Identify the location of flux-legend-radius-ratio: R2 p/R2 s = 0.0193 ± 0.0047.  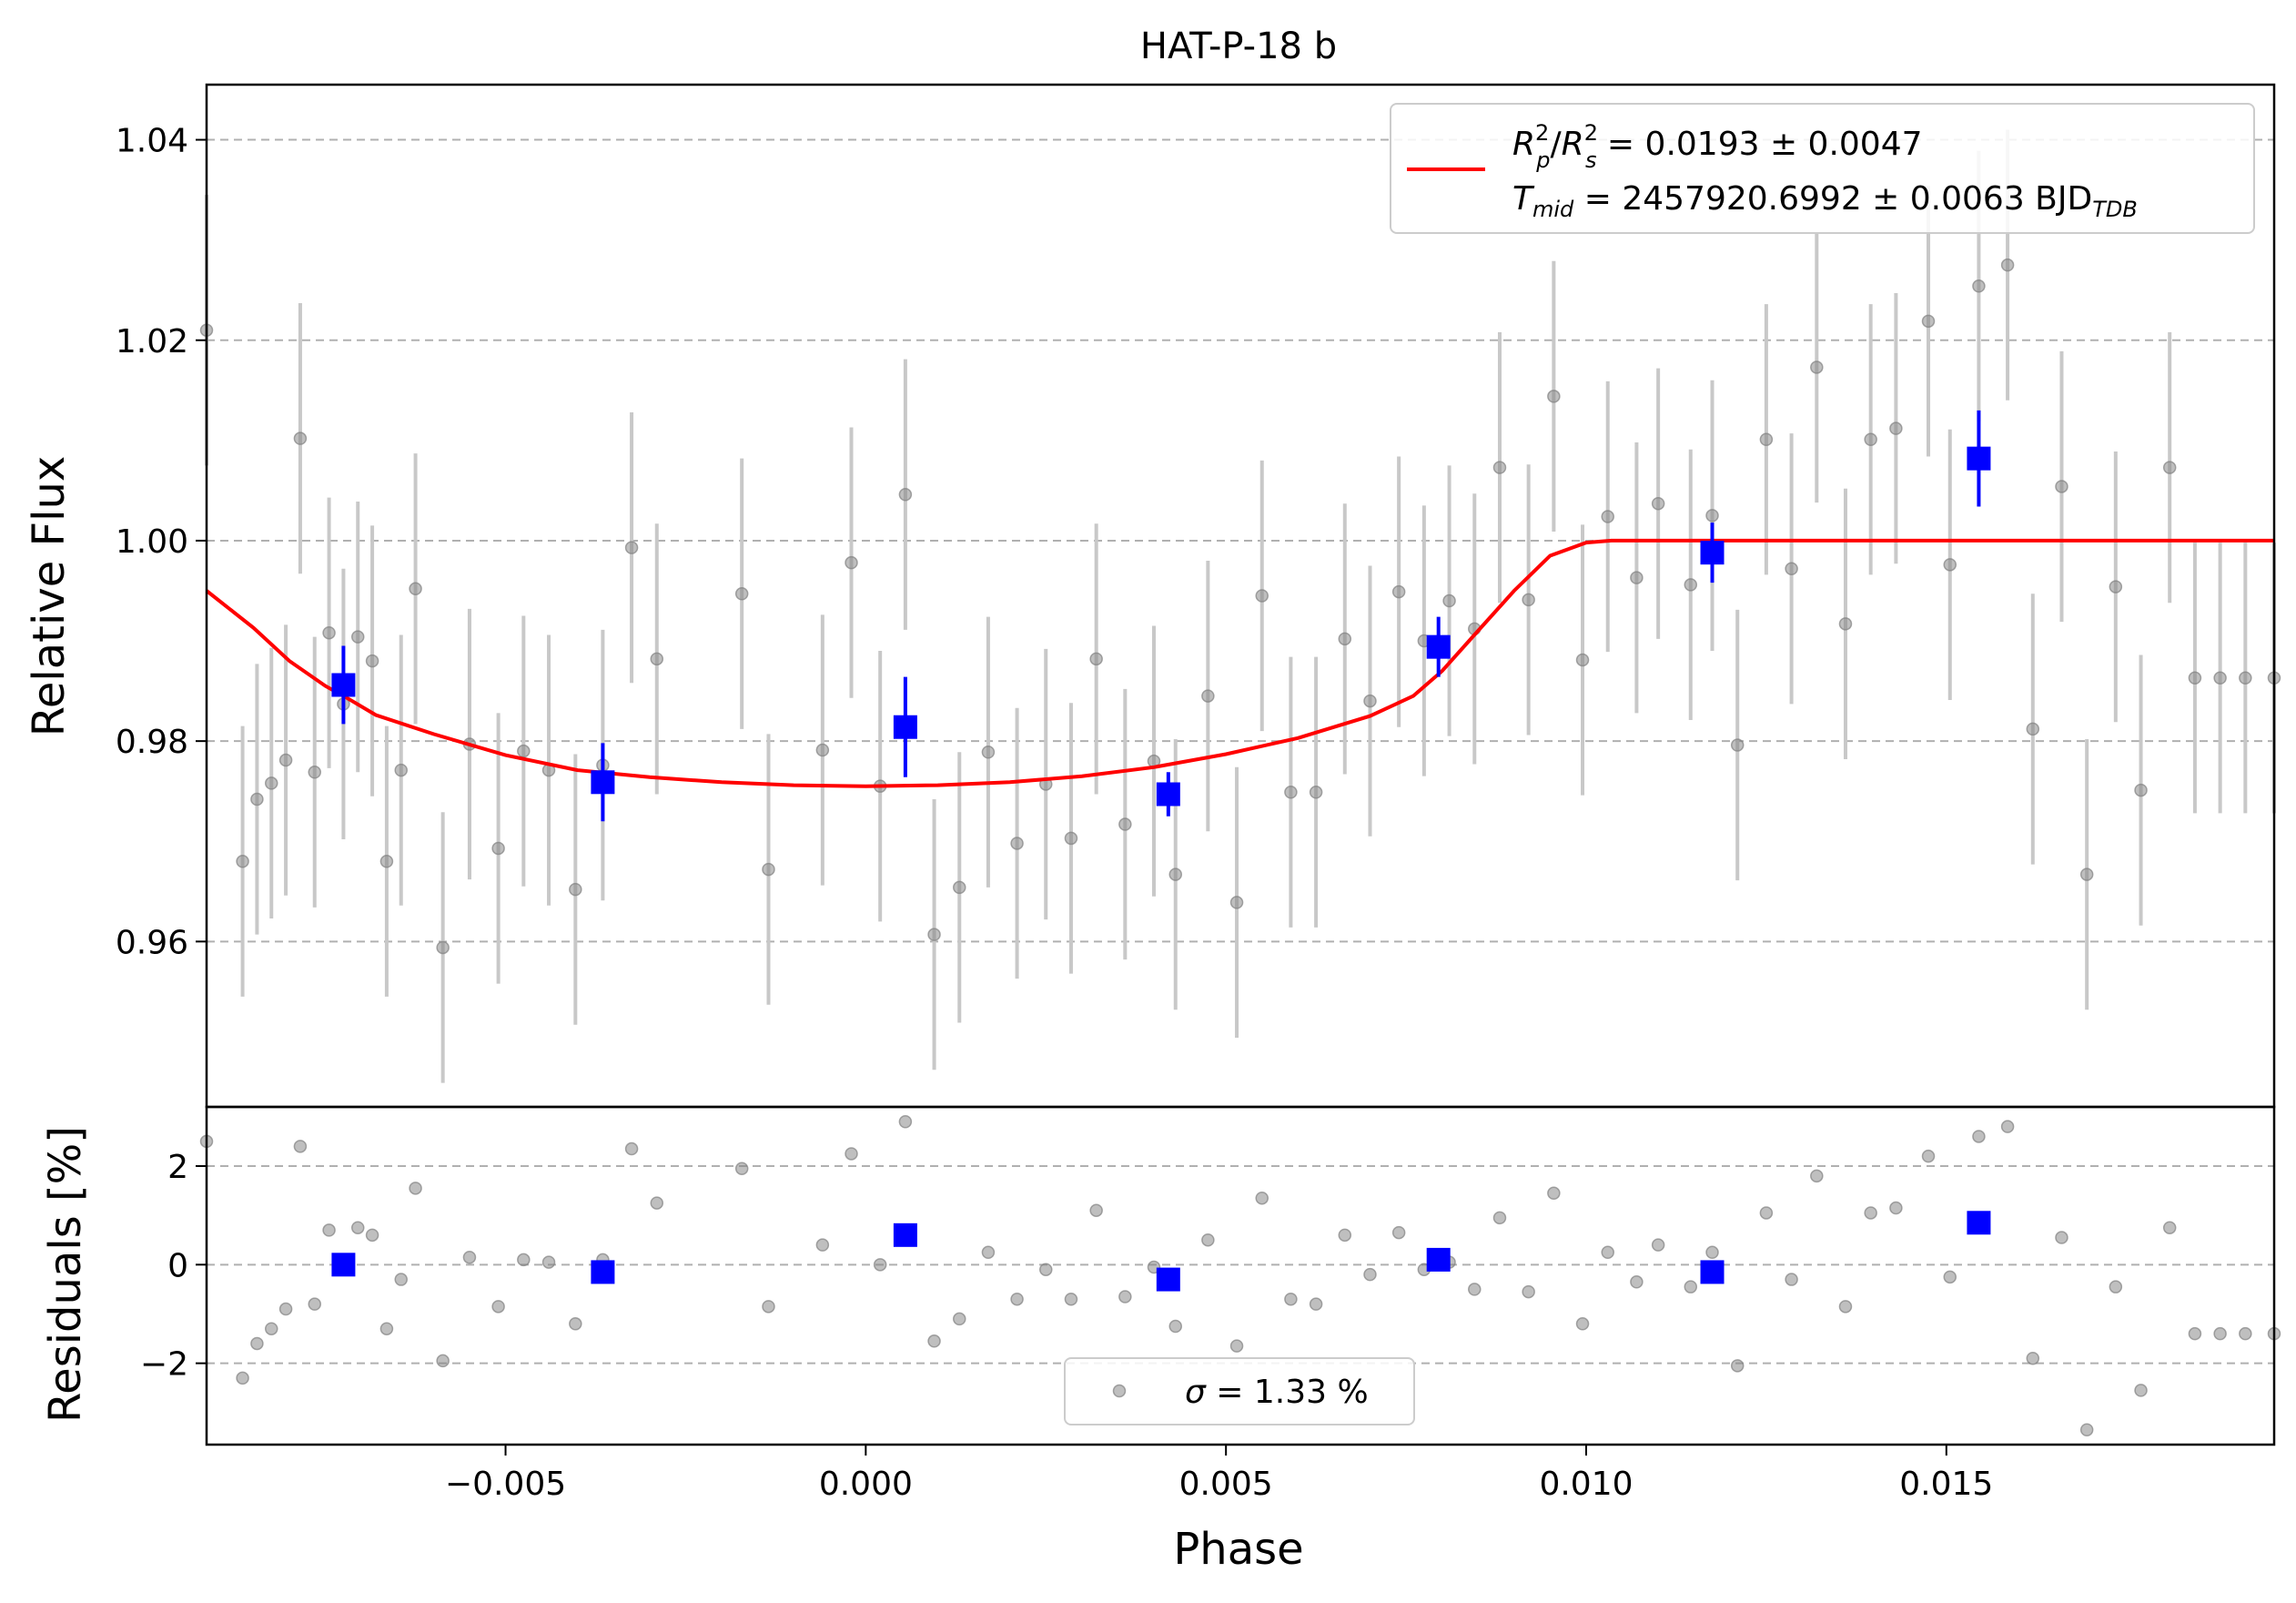
(1718, 146).